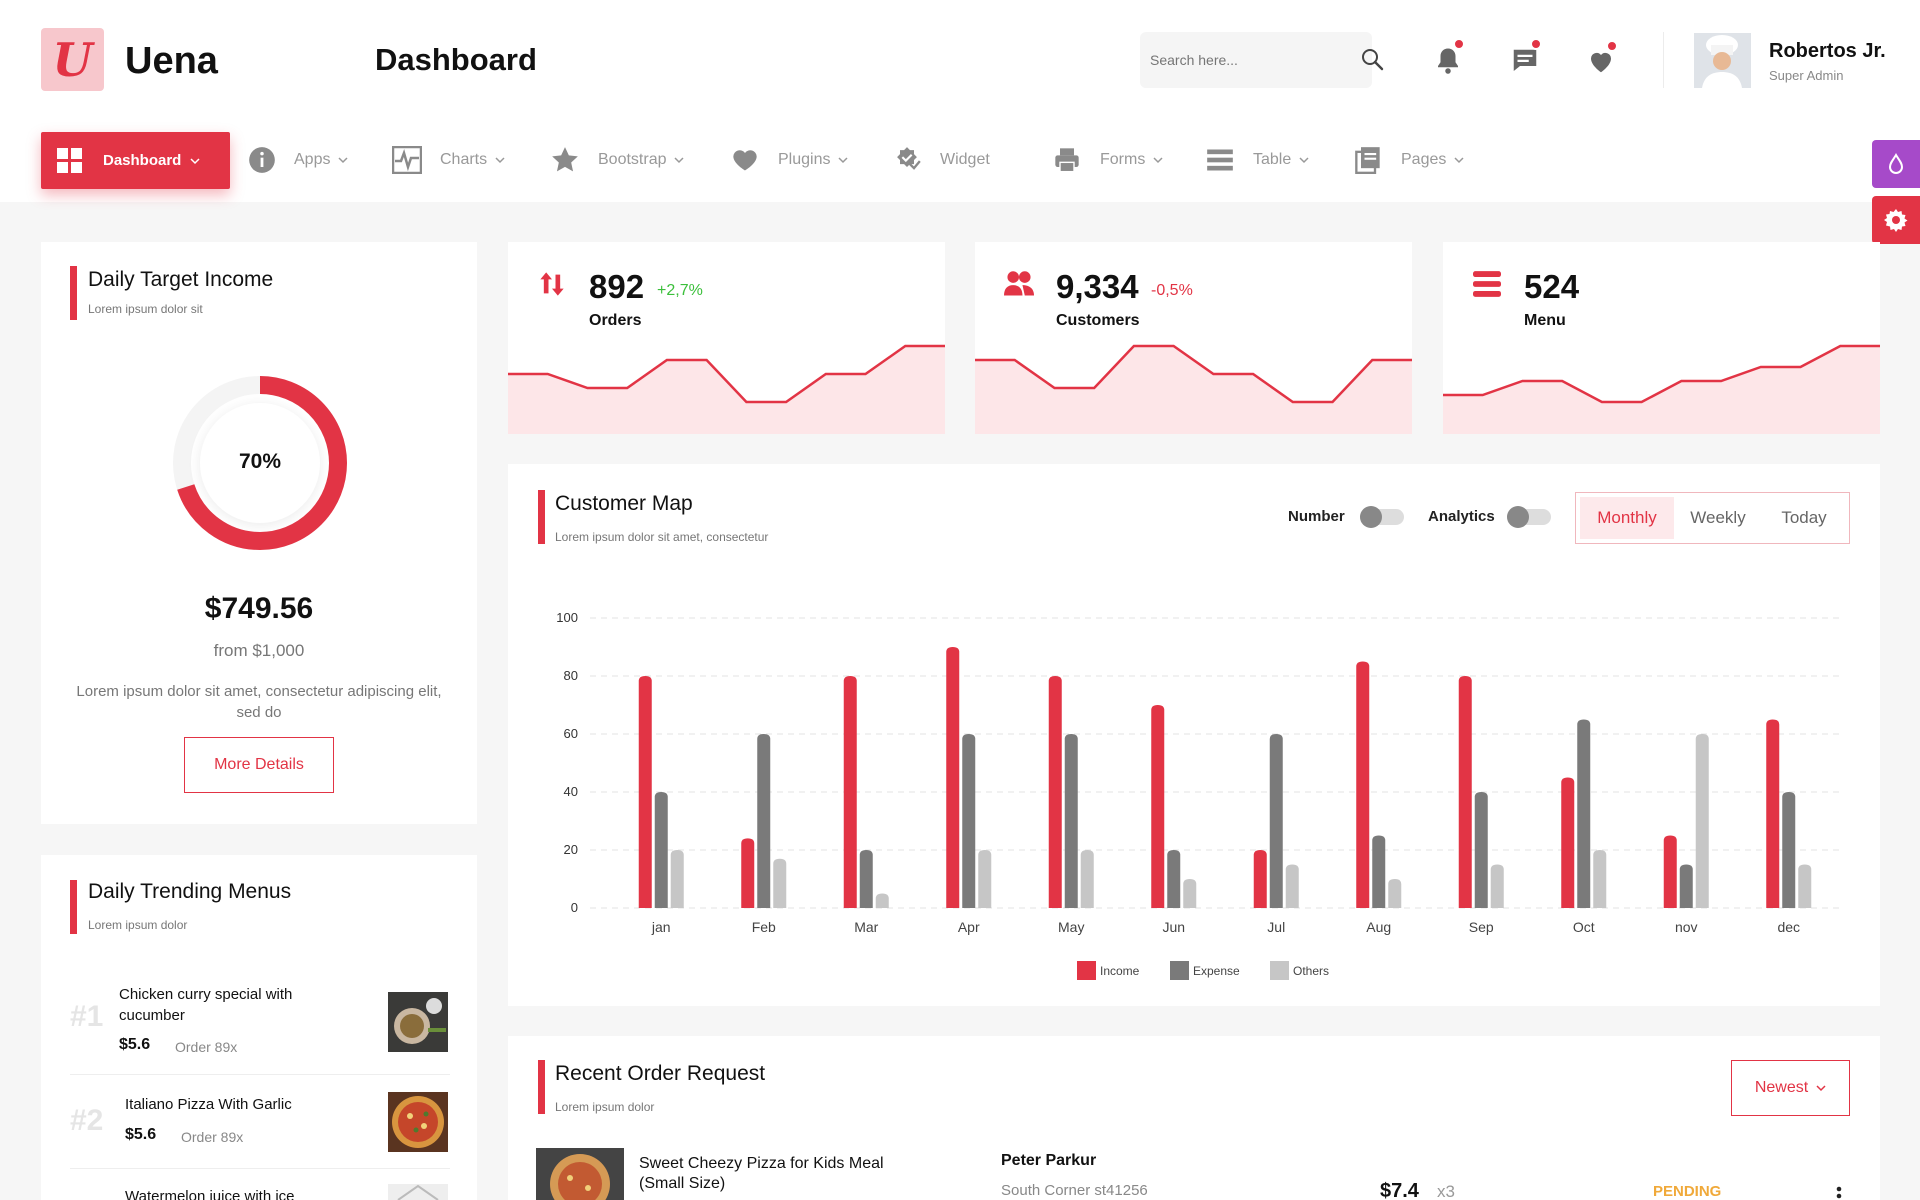 The image size is (1920, 1200). Describe the element at coordinates (1627, 518) in the screenshot. I see `tab-monthly: Monthly` at that location.